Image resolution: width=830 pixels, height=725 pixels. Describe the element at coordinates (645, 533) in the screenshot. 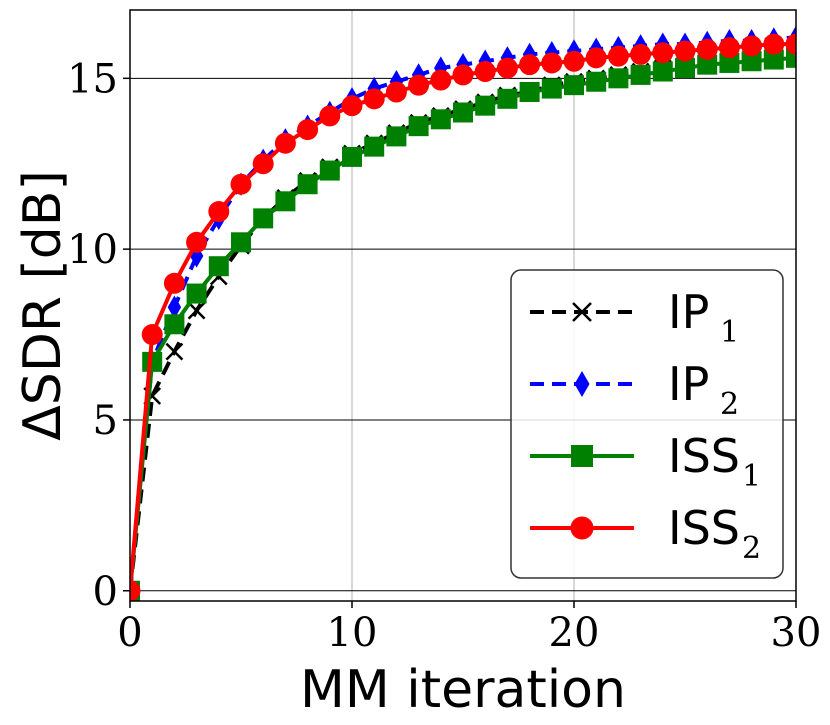

I see `legend-entry: ISS 2` at that location.